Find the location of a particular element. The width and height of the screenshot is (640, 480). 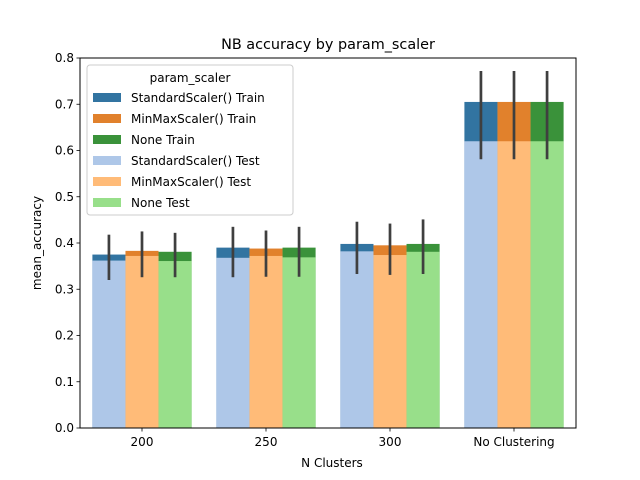

bar-test-group1-cat2 is located at coordinates (390, 341).